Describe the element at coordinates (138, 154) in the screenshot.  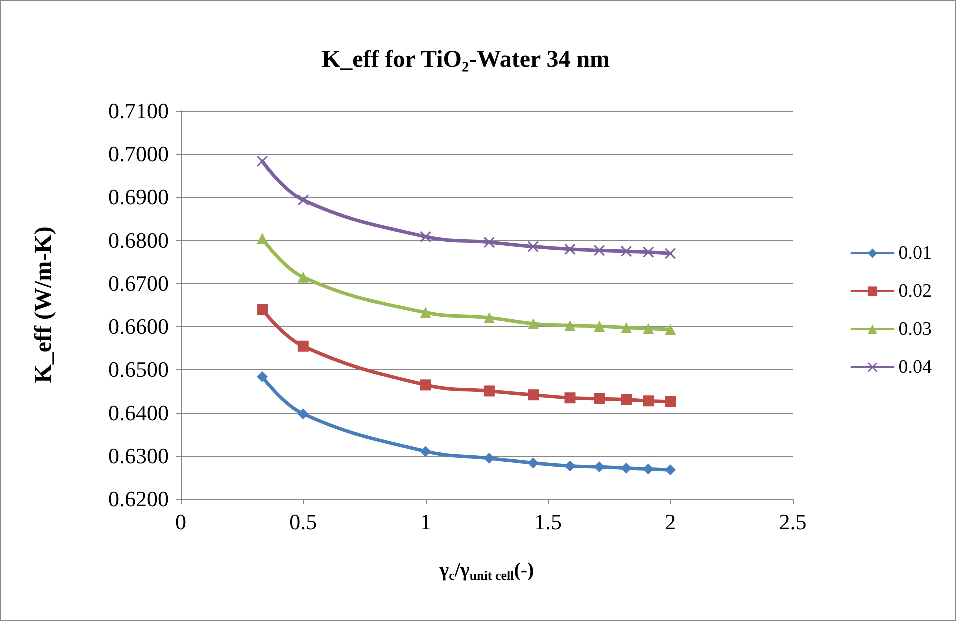
I see `y-tick-label: 0.7000` at that location.